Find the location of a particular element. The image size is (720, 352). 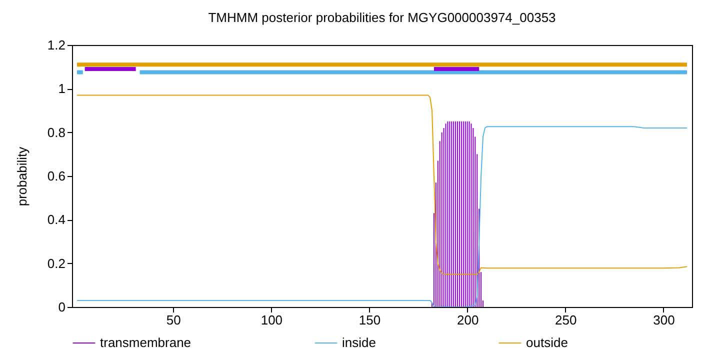

x-tick-label: 50 is located at coordinates (173, 320).